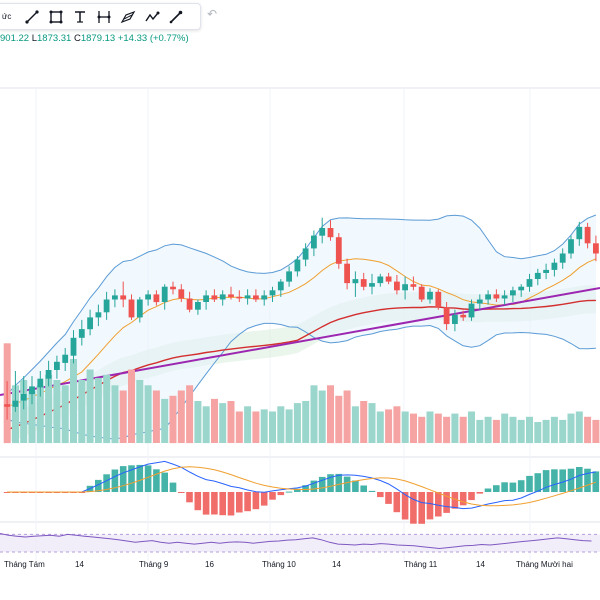 This screenshot has height=600, width=600. I want to click on pencil-tool-icon, so click(176, 16).